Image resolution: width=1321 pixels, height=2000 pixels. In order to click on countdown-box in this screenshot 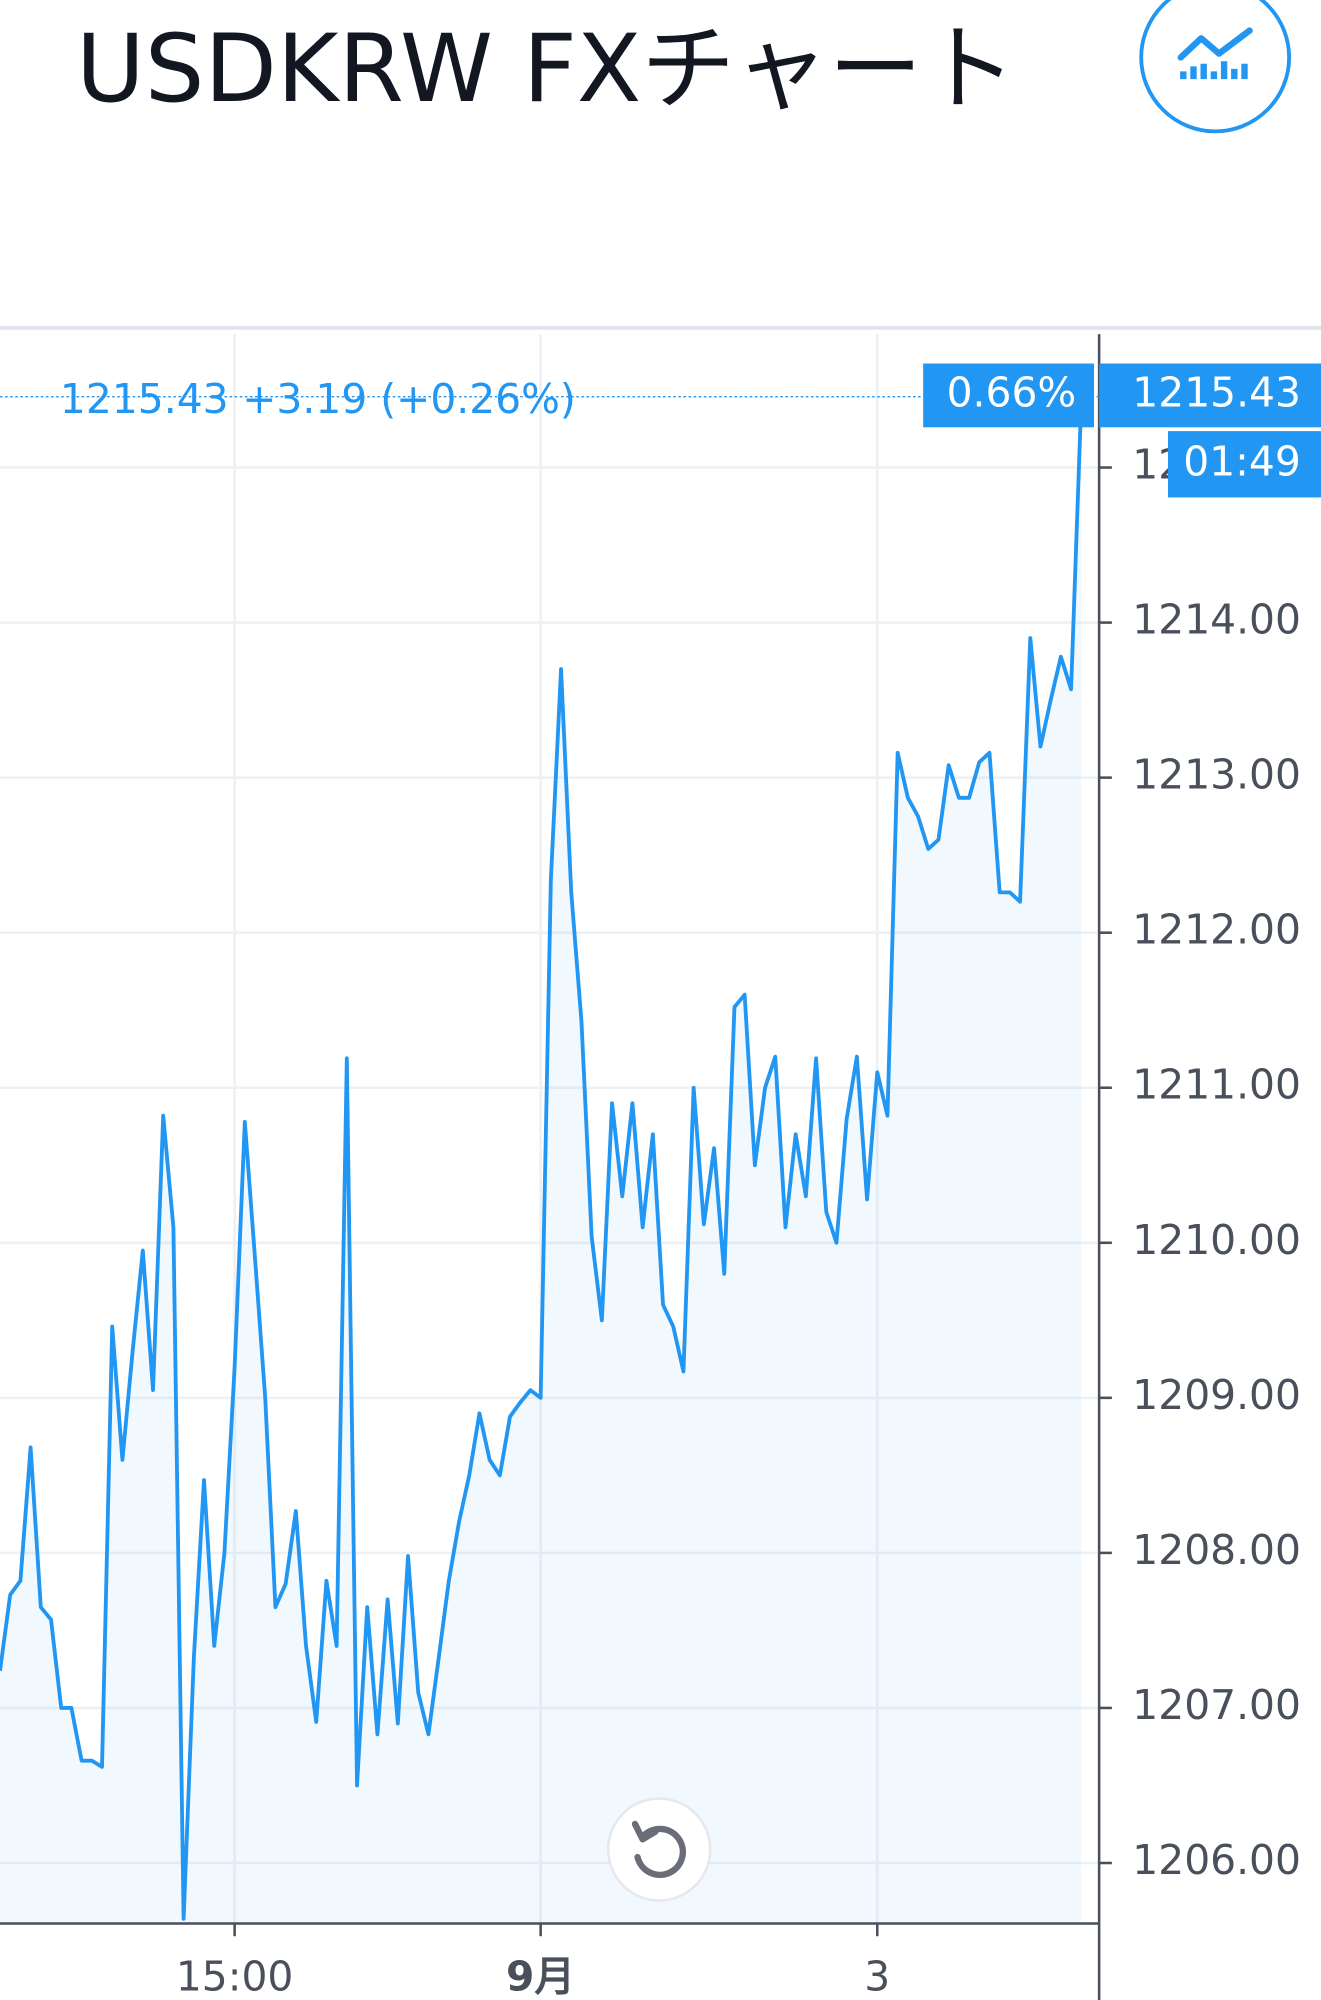, I will do `click(1244, 464)`.